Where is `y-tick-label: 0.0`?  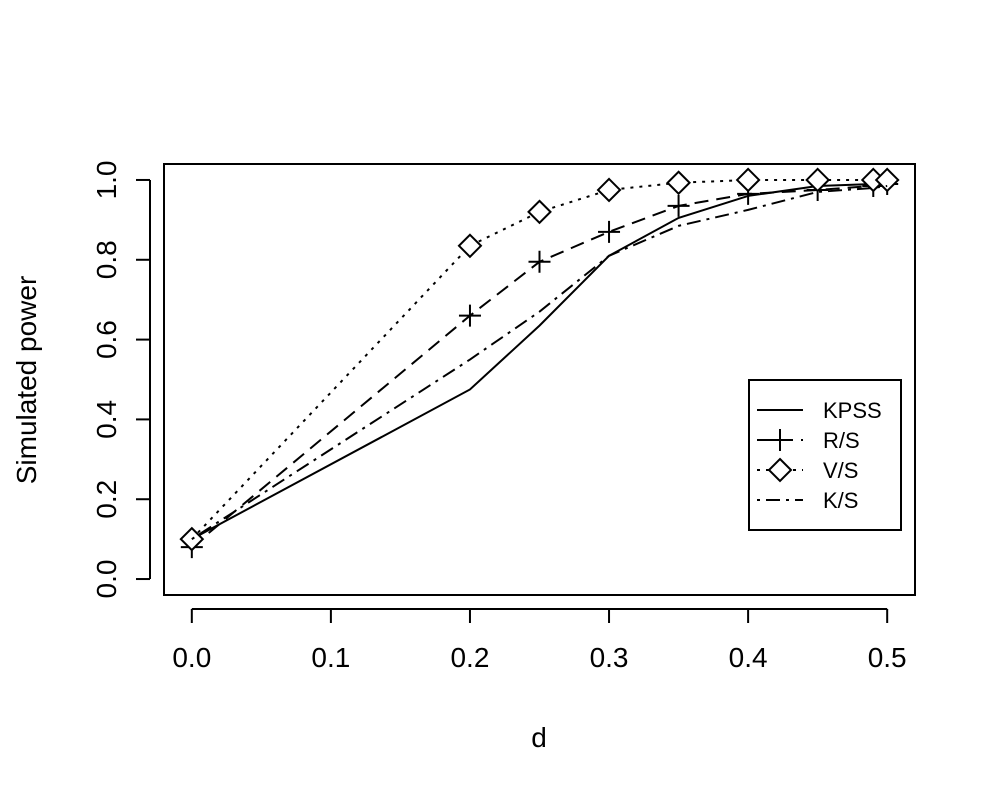
y-tick-label: 0.0 is located at coordinates (106, 579).